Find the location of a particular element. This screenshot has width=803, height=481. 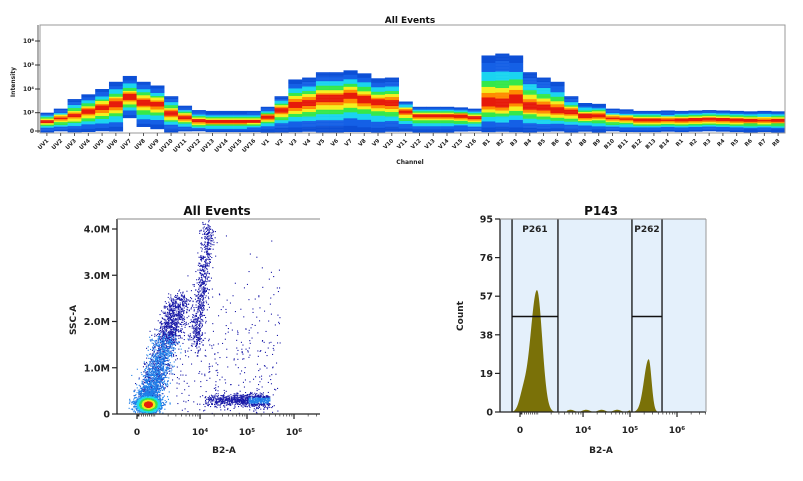

spectrum-x-tick-label: R5 is located at coordinates (735, 143).